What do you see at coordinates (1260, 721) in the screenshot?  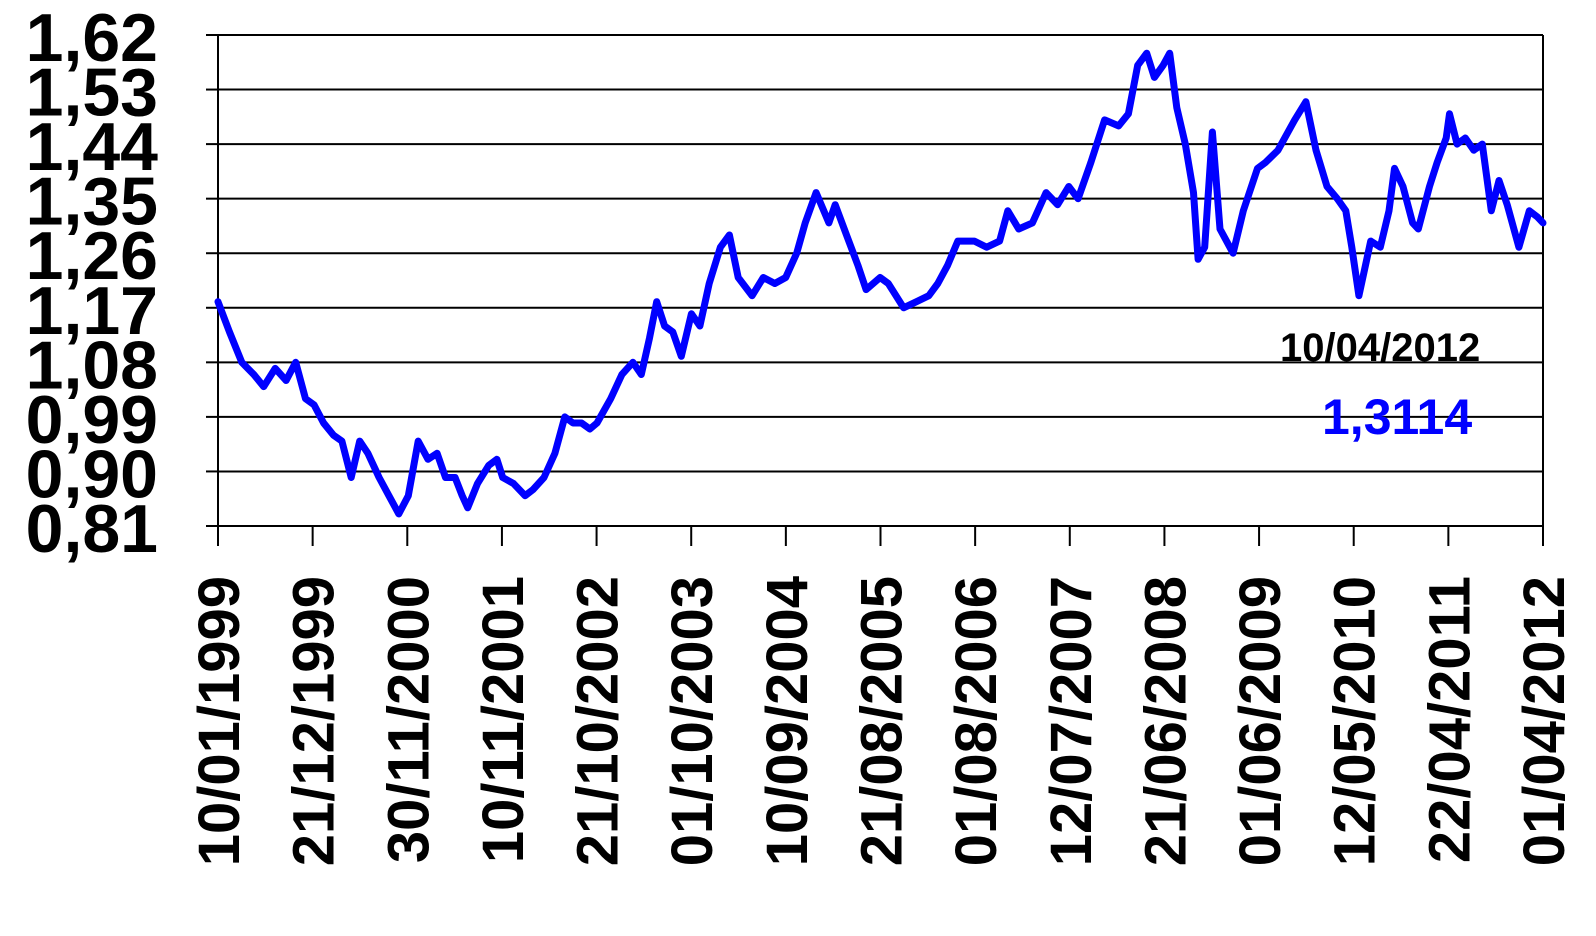 I see `x-tick-label: 01/06/2009` at bounding box center [1260, 721].